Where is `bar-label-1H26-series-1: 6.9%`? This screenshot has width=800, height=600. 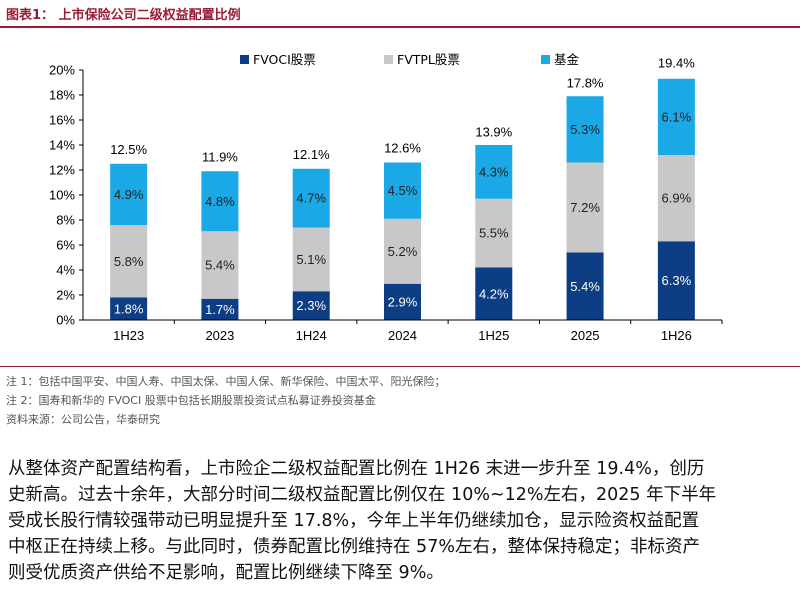
bar-label-1H26-series-1: 6.9% is located at coordinates (677, 198).